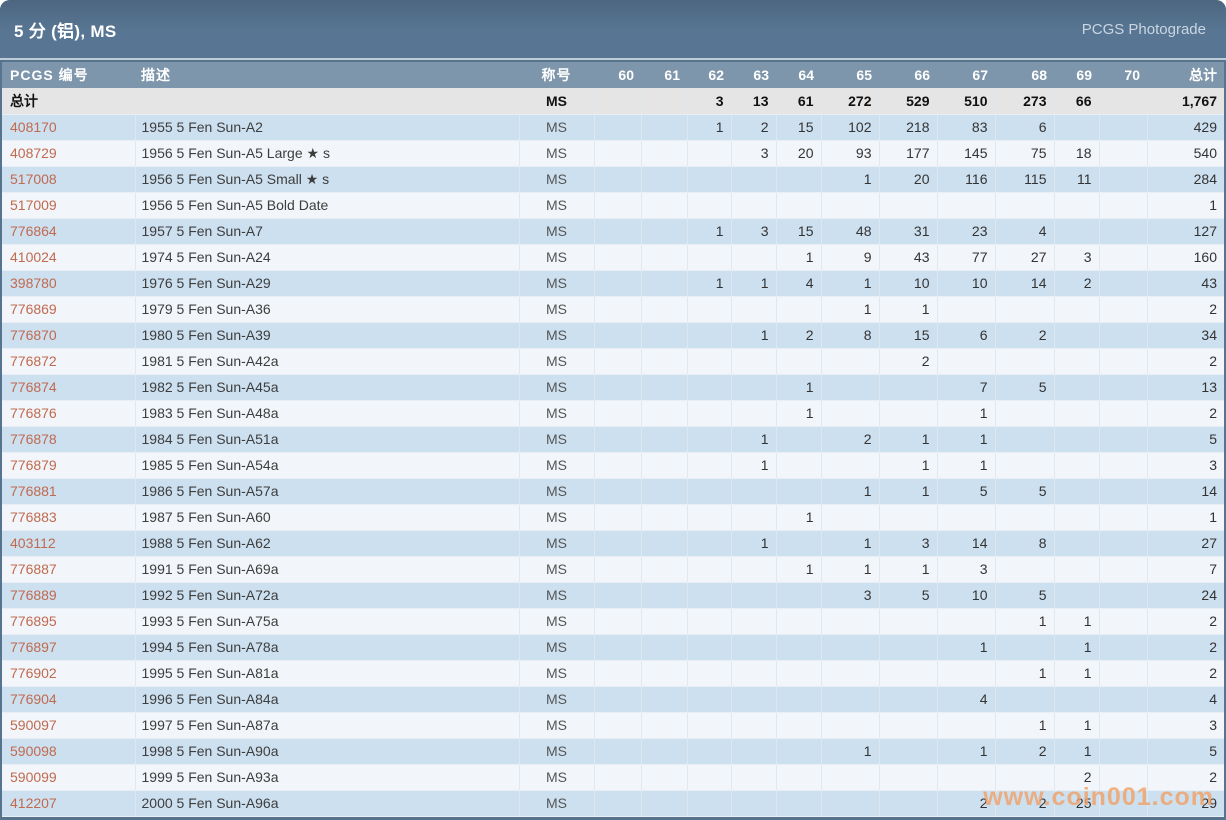 The height and width of the screenshot is (820, 1226). I want to click on grade-count-cell: 11, so click(1077, 179).